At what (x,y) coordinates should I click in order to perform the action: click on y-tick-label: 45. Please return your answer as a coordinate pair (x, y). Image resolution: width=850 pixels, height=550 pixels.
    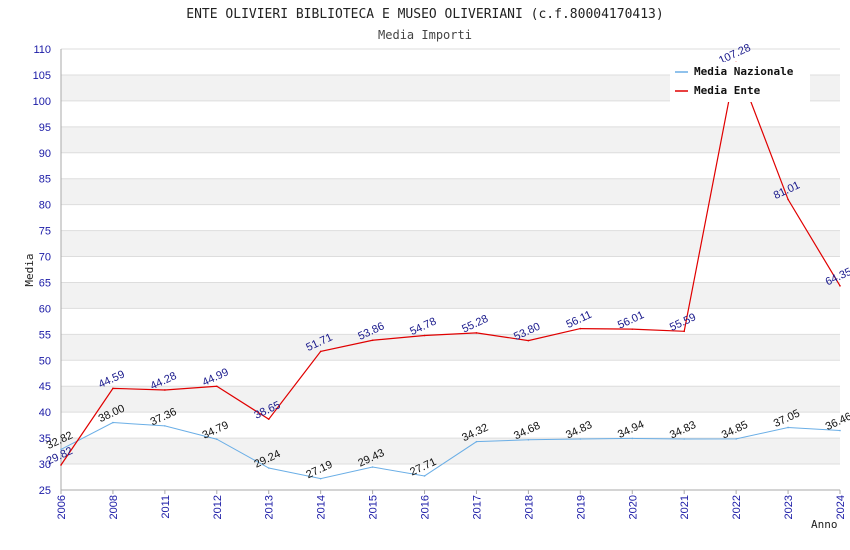
    Looking at the image, I should click on (45, 387).